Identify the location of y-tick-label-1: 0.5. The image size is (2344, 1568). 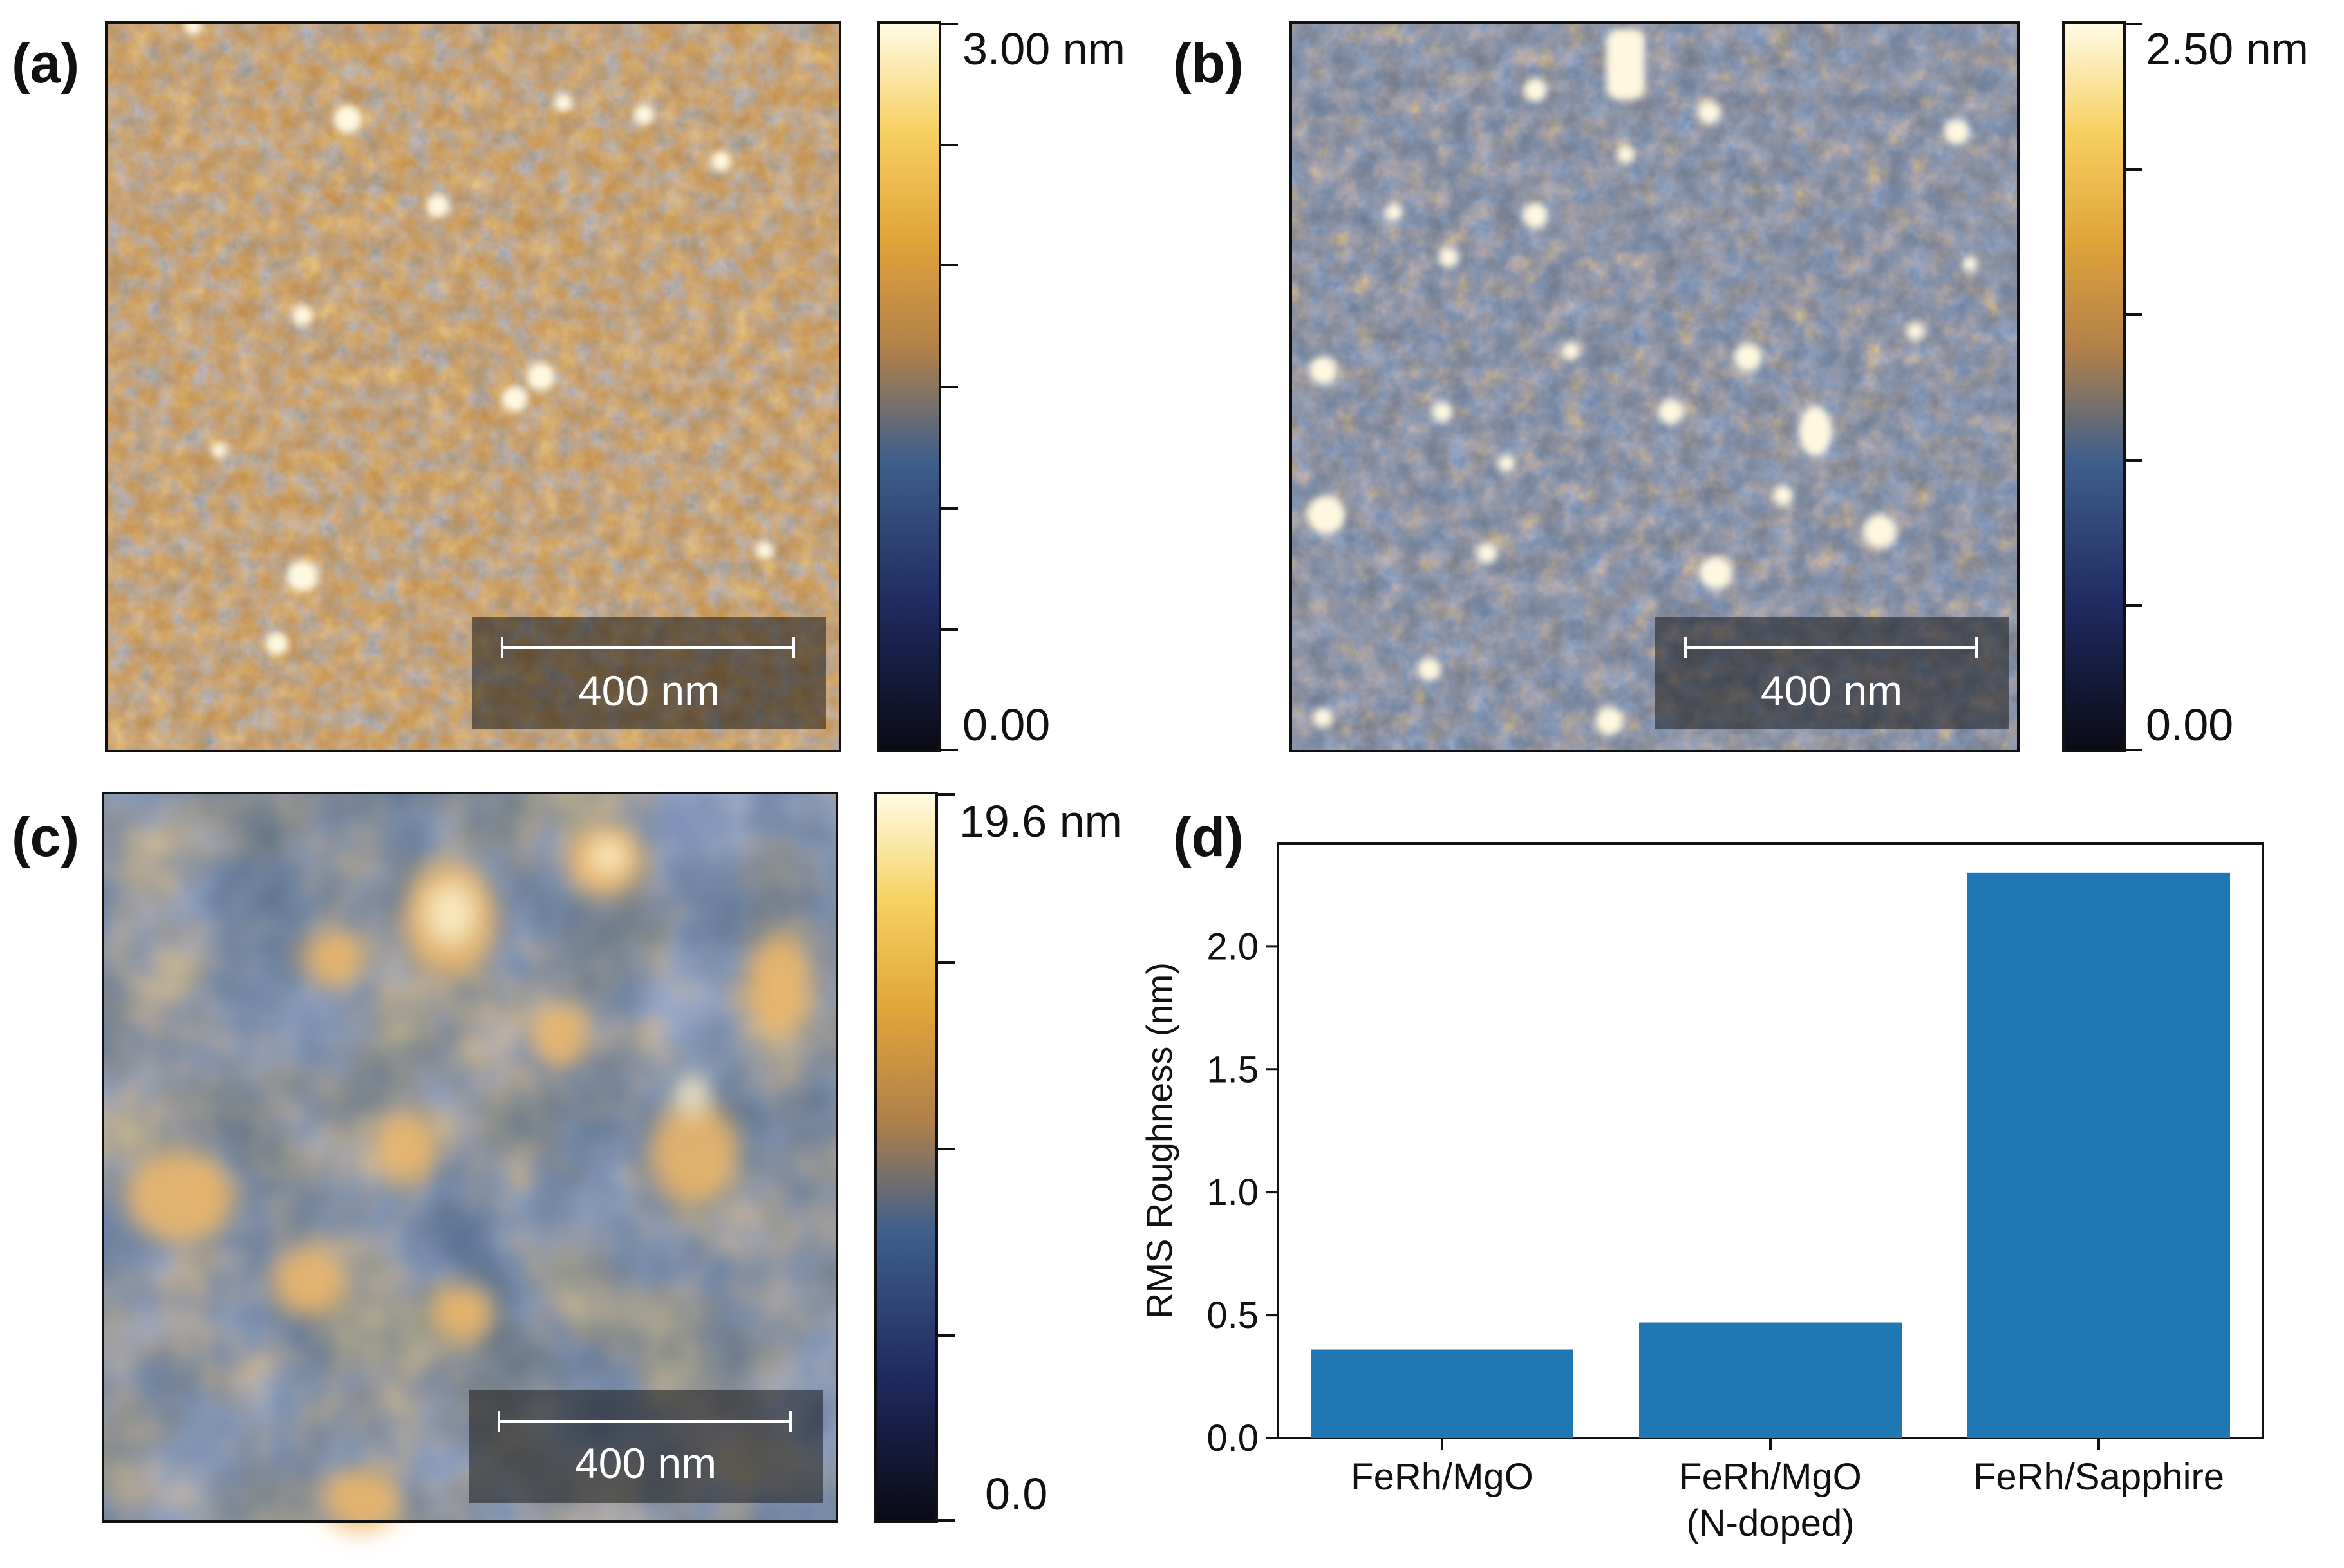
(1232, 1315).